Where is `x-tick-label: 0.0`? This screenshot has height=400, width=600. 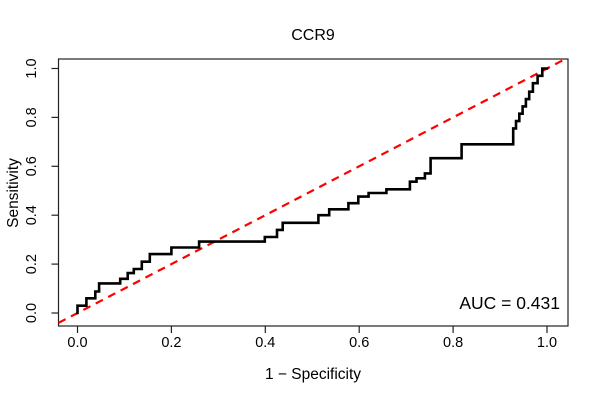 x-tick-label: 0.0 is located at coordinates (77, 343).